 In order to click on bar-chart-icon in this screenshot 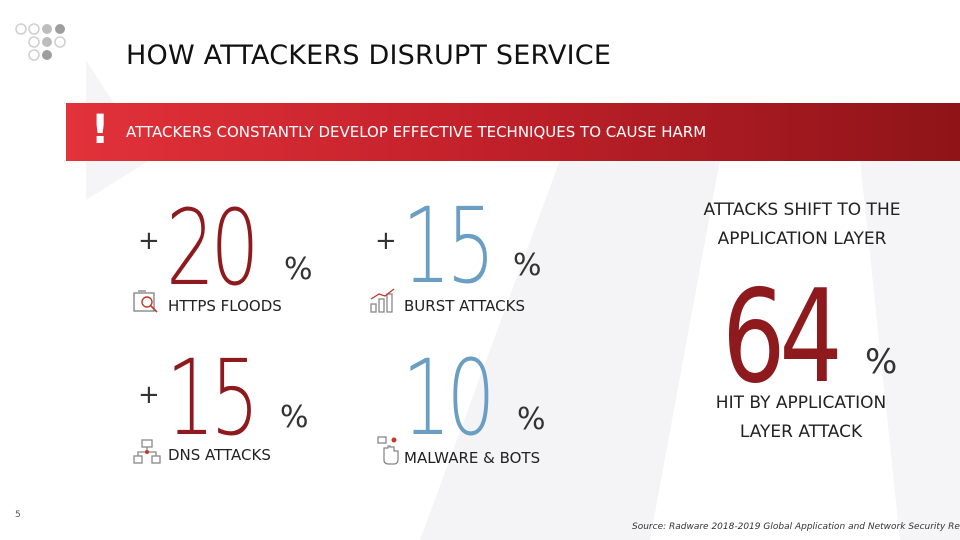, I will do `click(382, 300)`.